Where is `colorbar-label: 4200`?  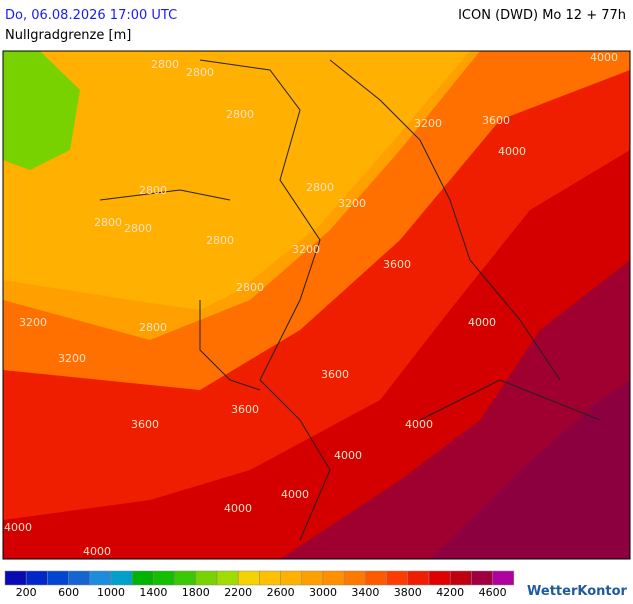
colorbar-label: 4200 is located at coordinates (450, 592).